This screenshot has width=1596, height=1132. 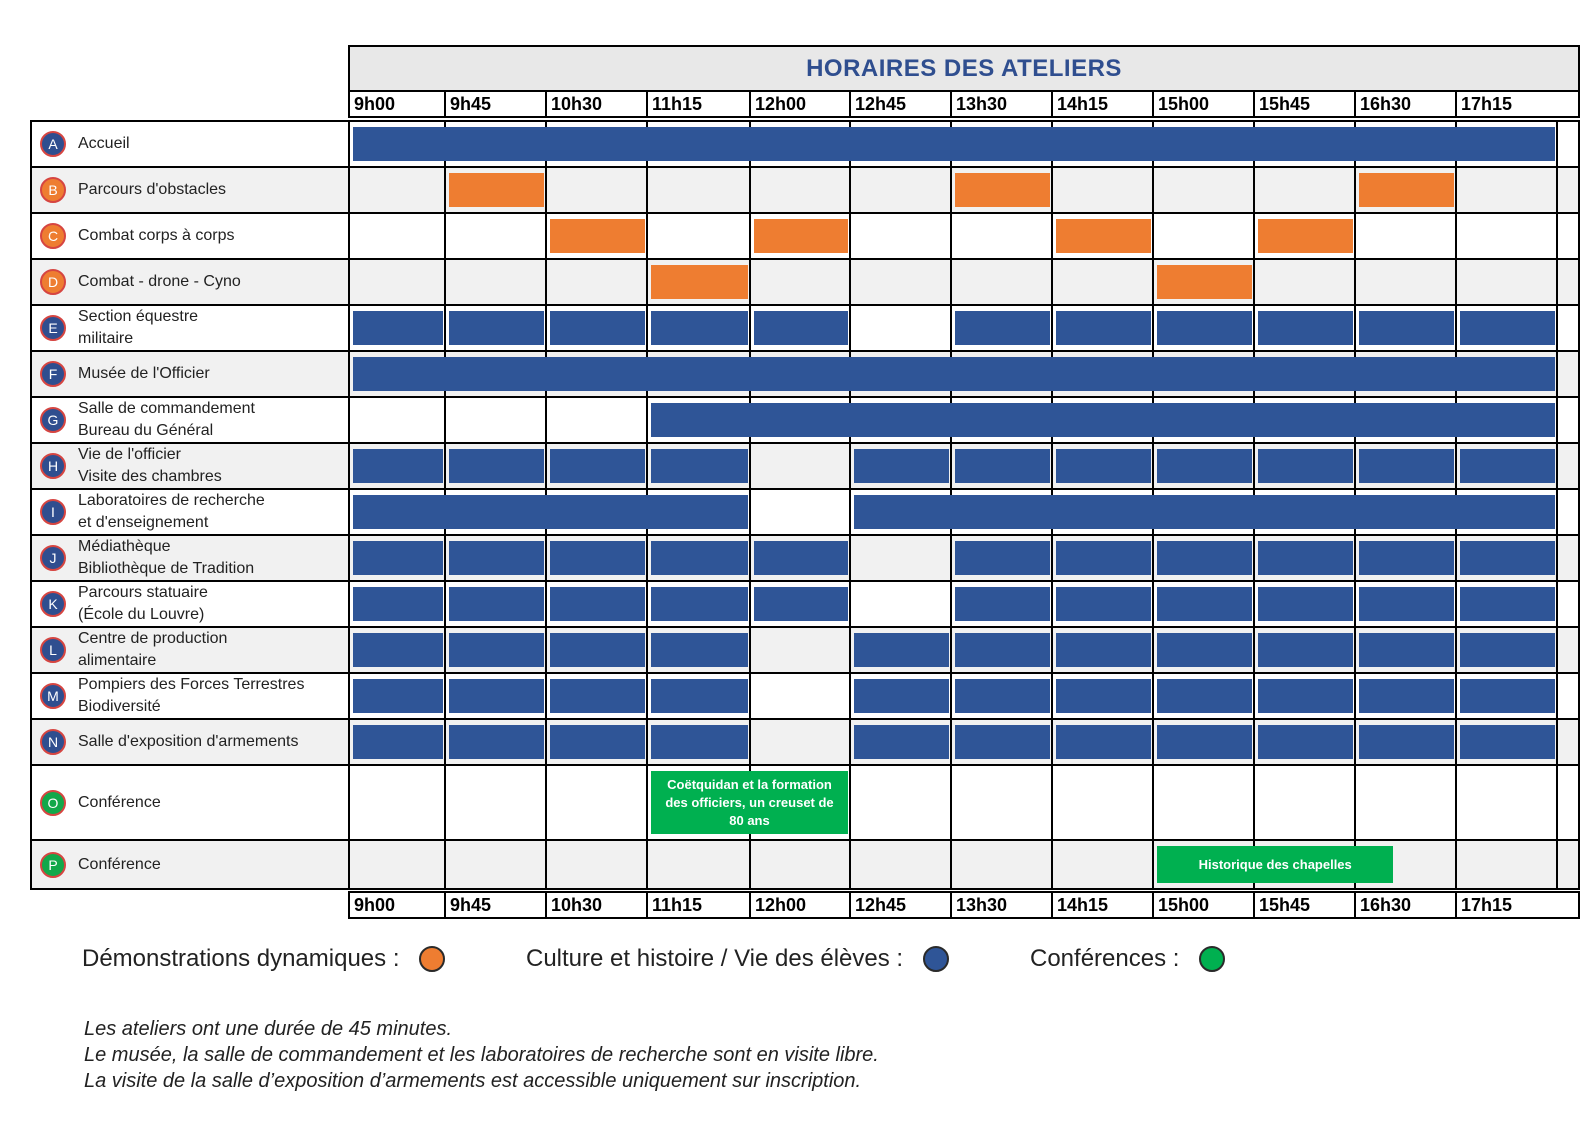 I want to click on time-cell: 16h30, so click(x=1406, y=104).